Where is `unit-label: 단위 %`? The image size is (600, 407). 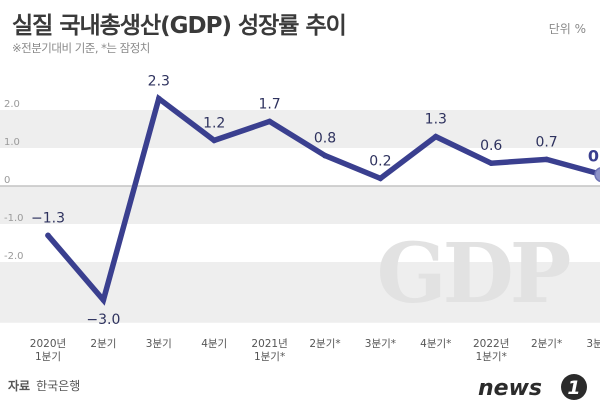 unit-label: 단위 % is located at coordinates (567, 29).